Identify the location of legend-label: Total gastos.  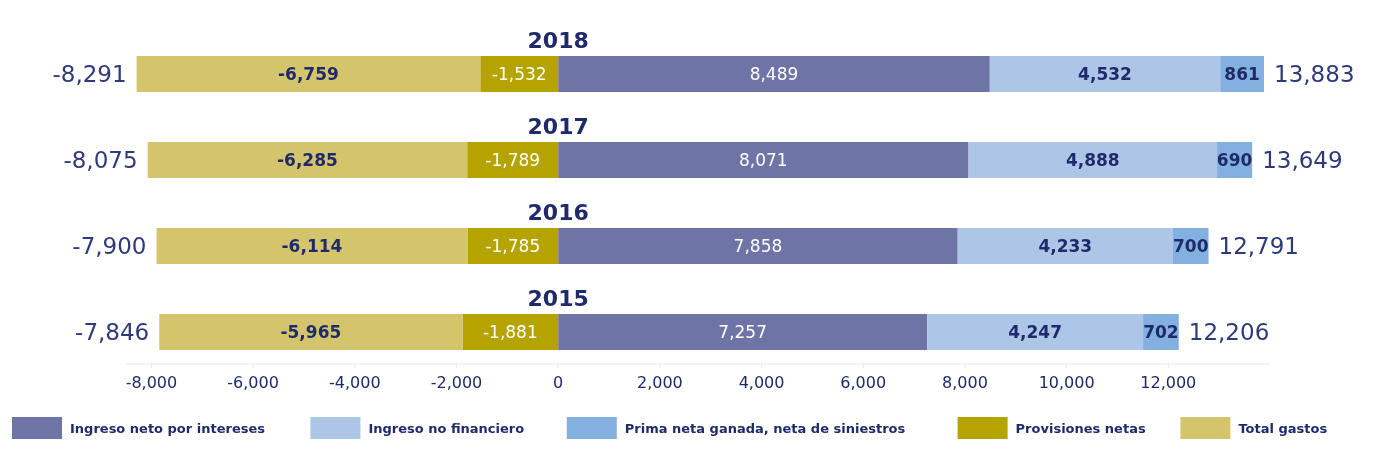
(1283, 428).